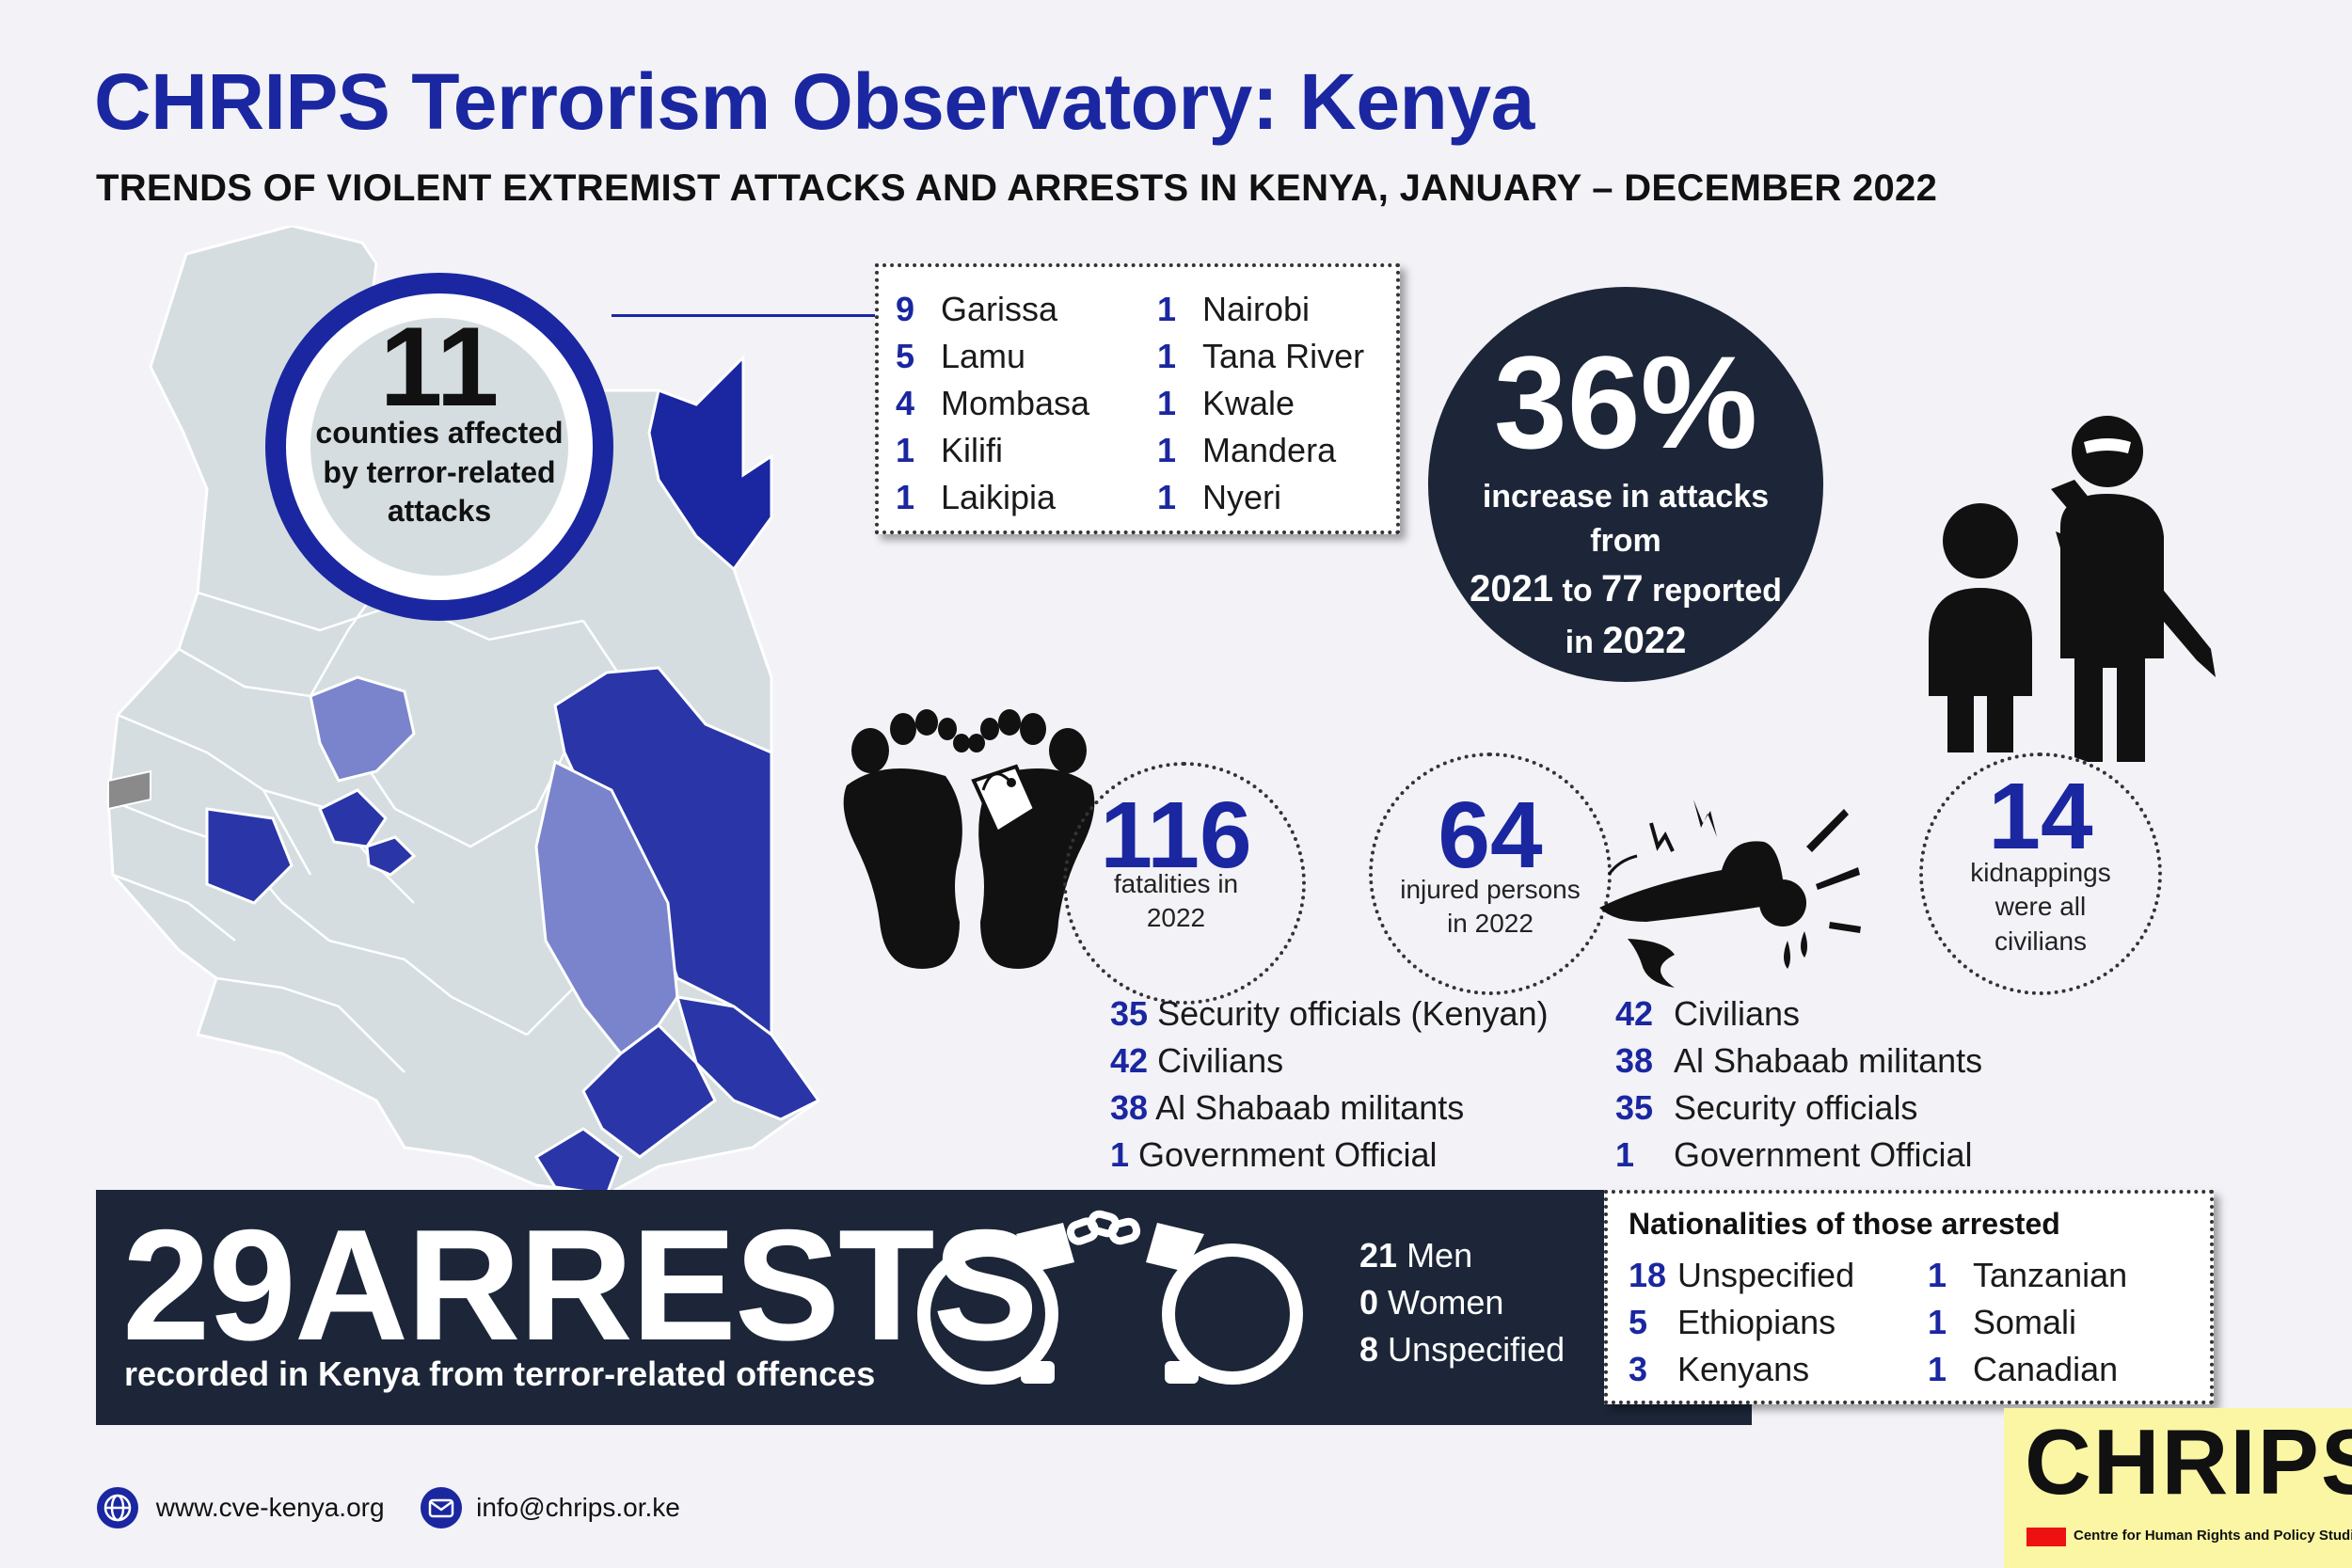 Image resolution: width=2352 pixels, height=1568 pixels. What do you see at coordinates (950, 450) in the screenshot?
I see `list-item: 1 Kilifi` at bounding box center [950, 450].